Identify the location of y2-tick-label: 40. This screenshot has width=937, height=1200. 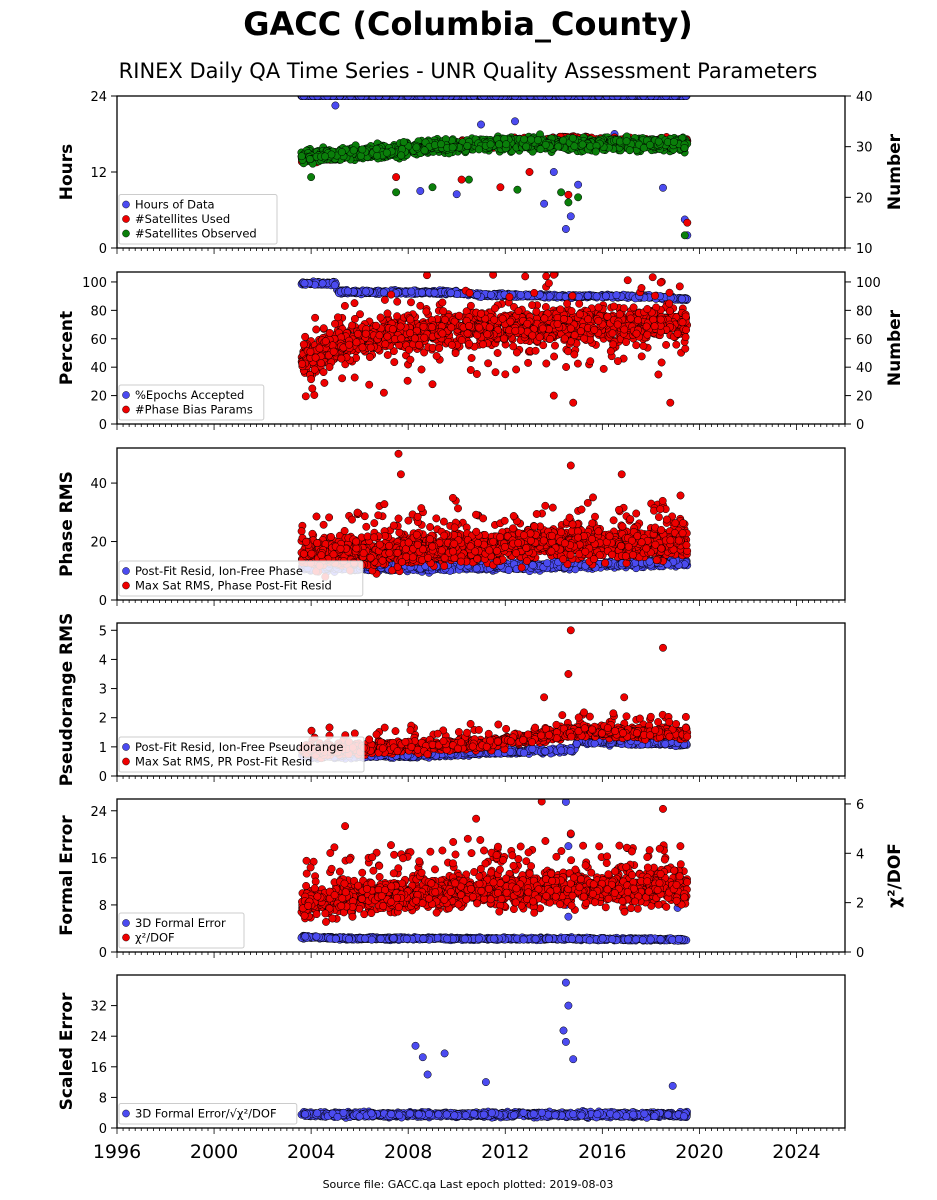
(864, 97).